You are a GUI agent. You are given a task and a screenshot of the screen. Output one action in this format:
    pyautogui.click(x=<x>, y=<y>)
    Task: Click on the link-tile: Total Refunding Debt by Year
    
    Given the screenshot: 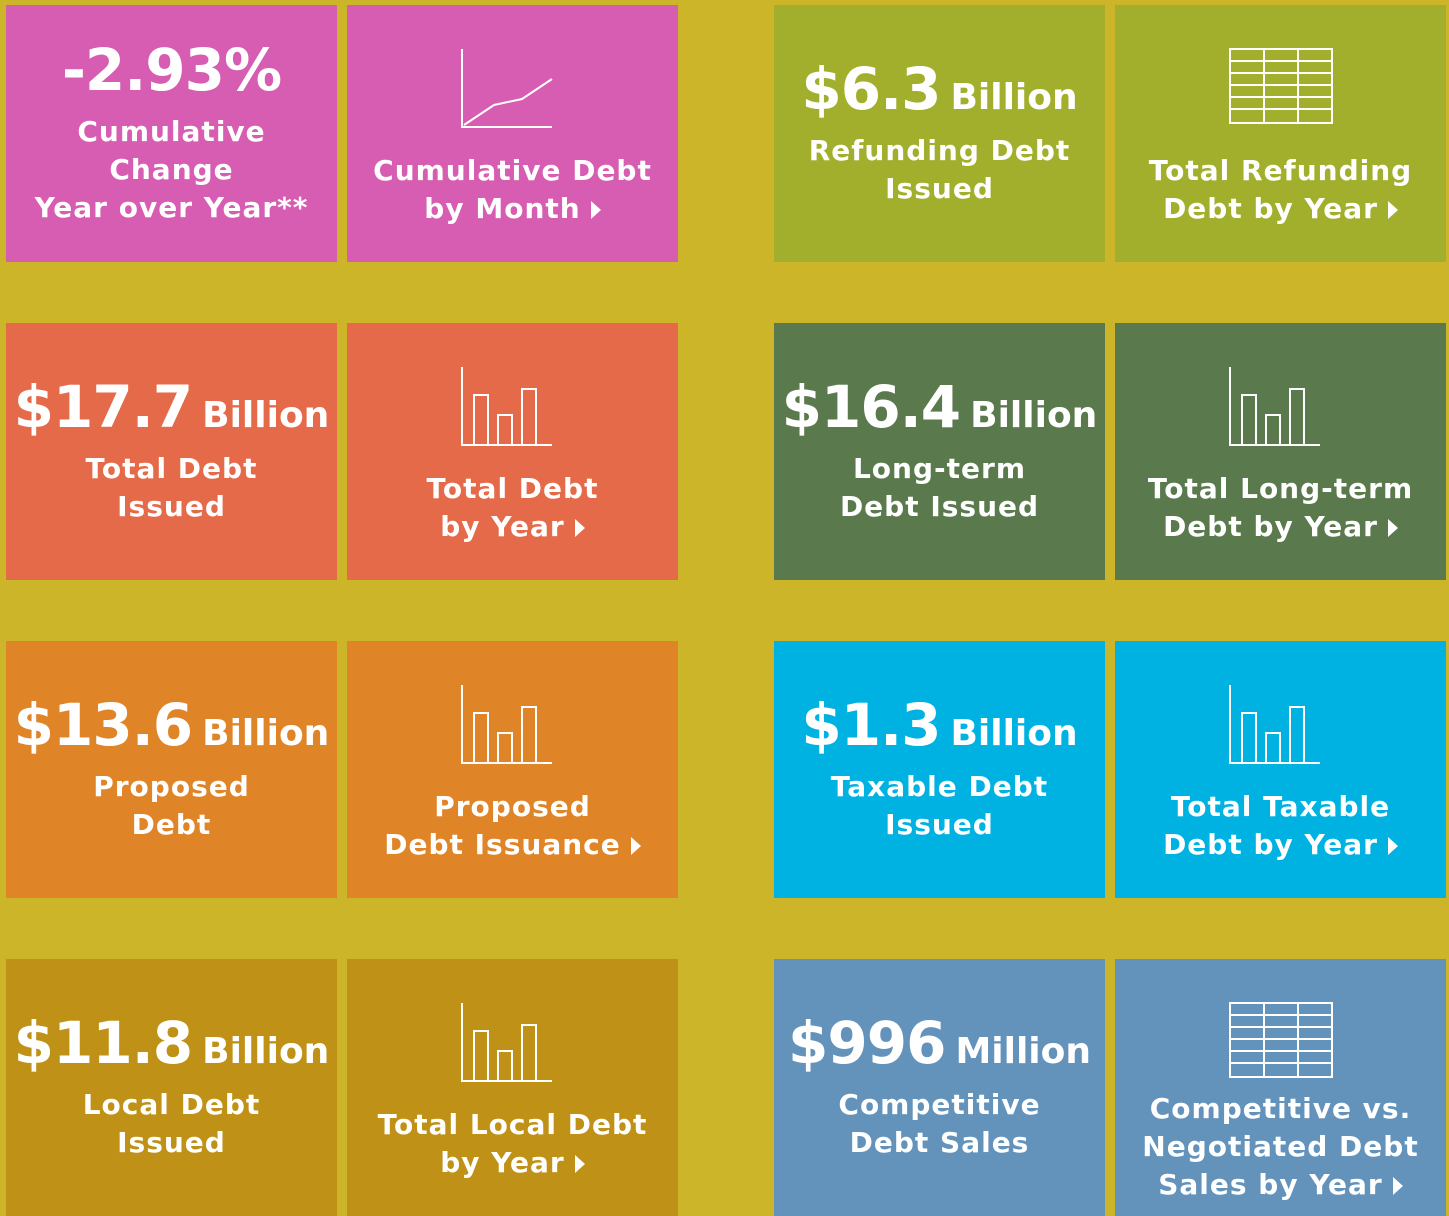 What is the action you would take?
    pyautogui.click(x=1280, y=133)
    